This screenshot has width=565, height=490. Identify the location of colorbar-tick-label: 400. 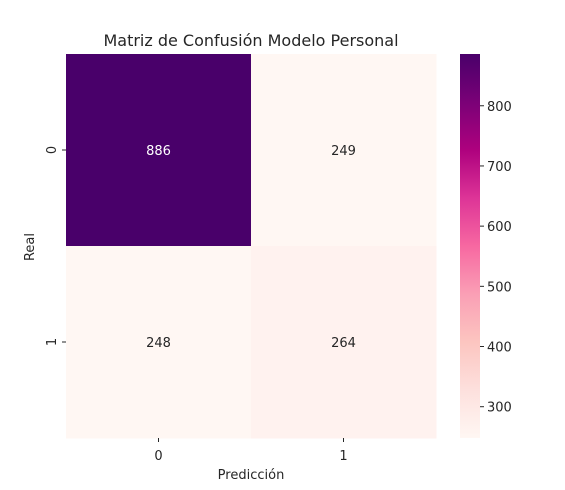
(499, 348).